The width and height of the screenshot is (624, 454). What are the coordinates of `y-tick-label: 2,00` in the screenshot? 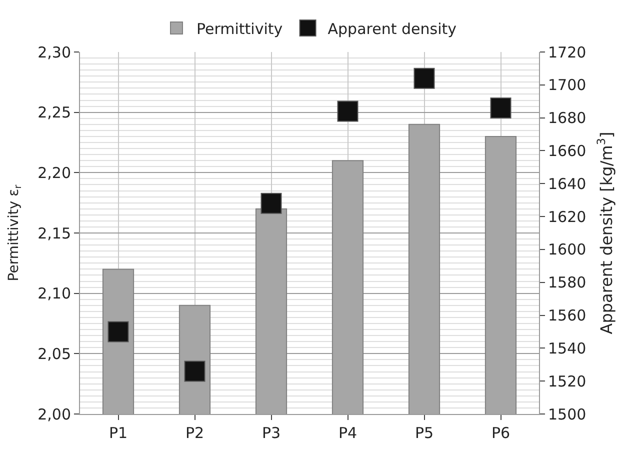 It's located at (54, 414).